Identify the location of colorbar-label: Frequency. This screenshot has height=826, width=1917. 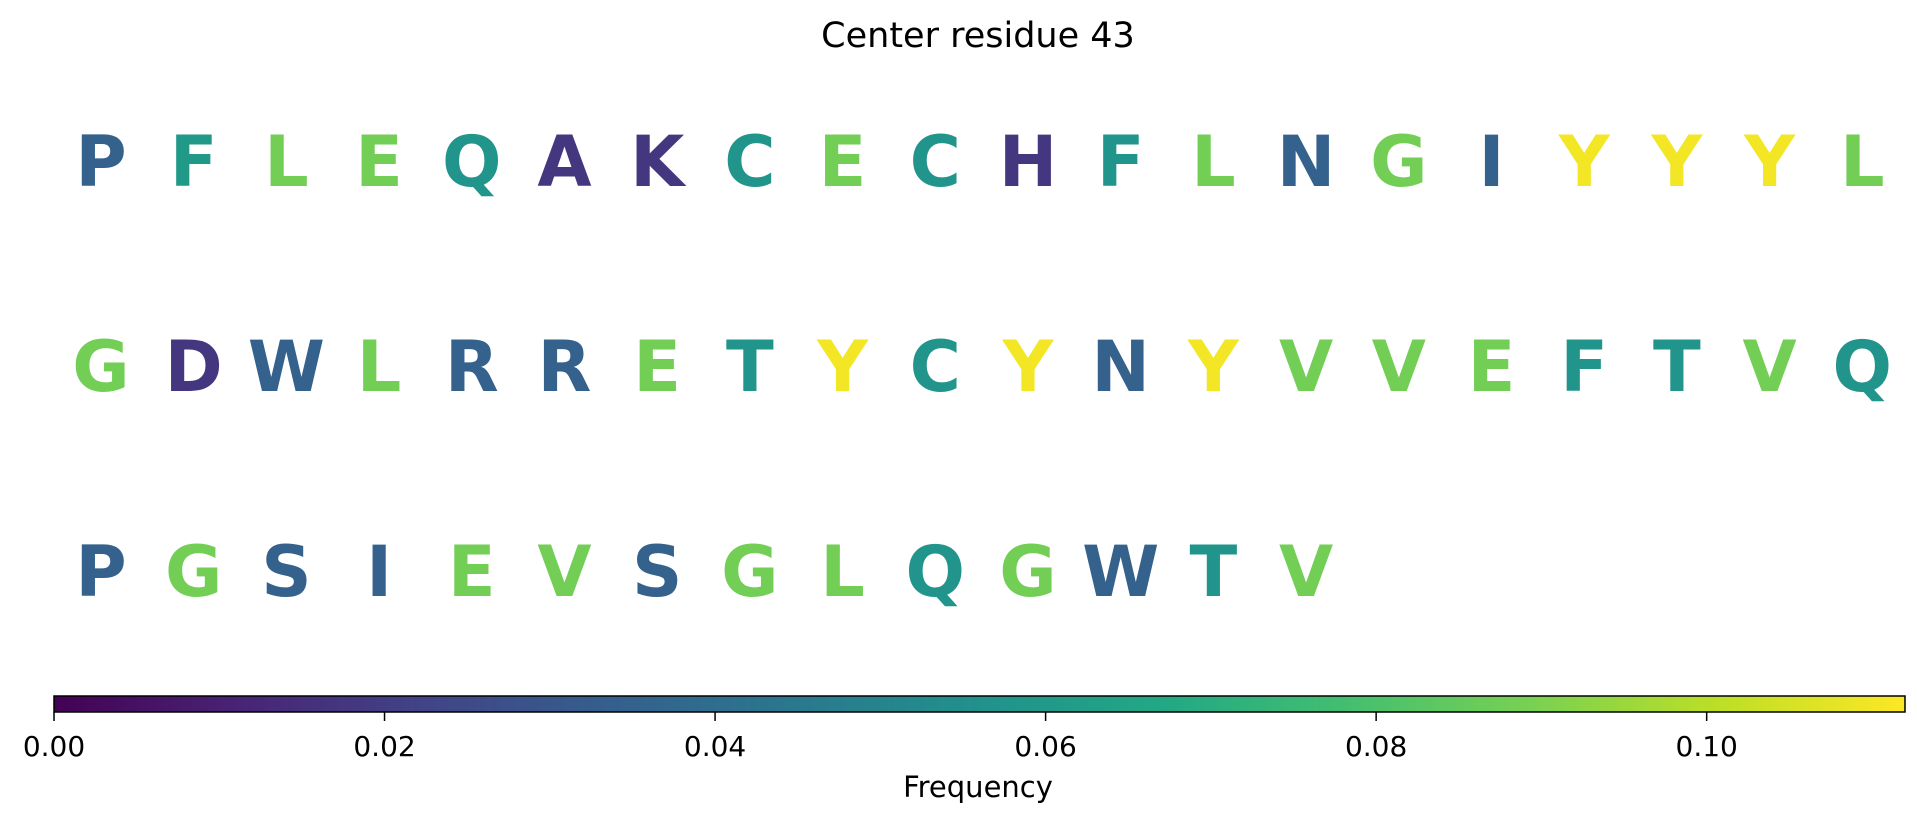
(978, 787).